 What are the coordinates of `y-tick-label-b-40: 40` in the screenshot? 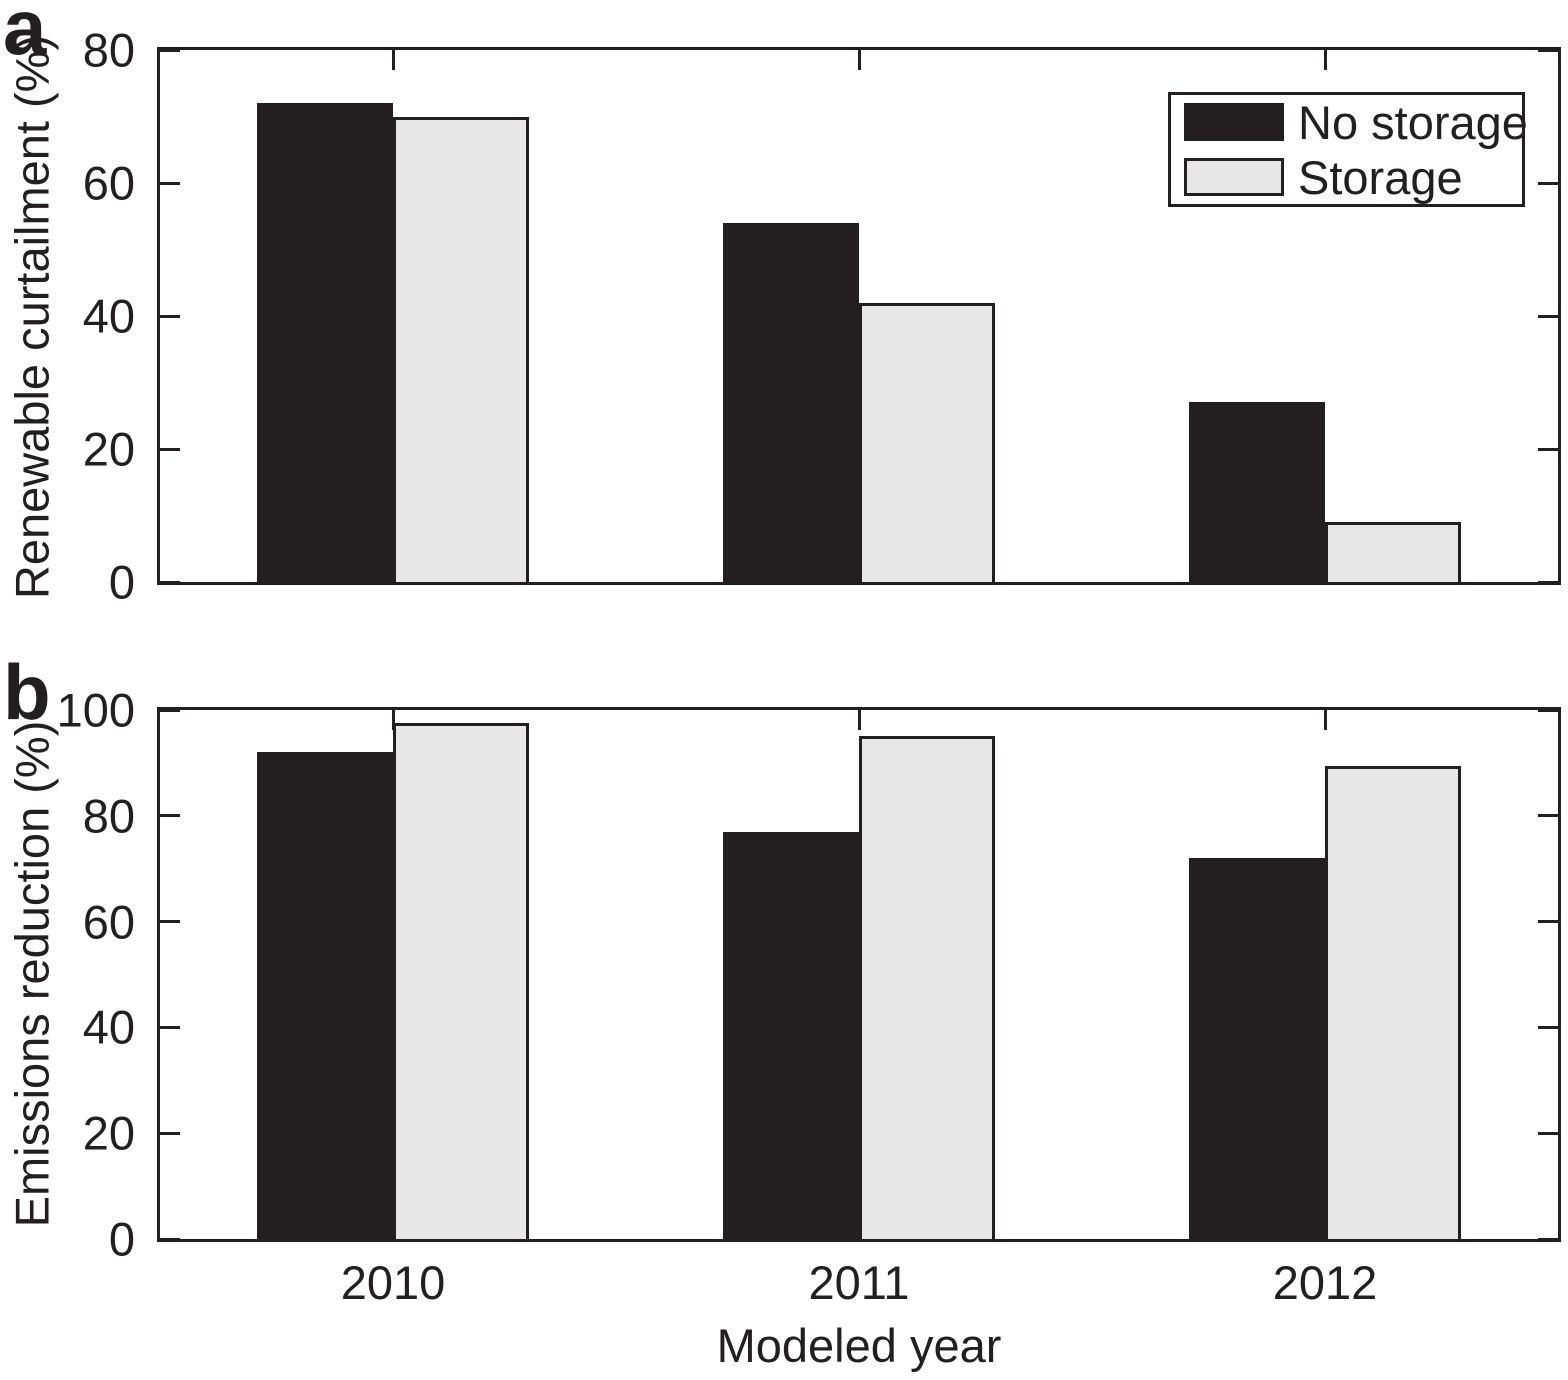 It's located at (108, 1027).